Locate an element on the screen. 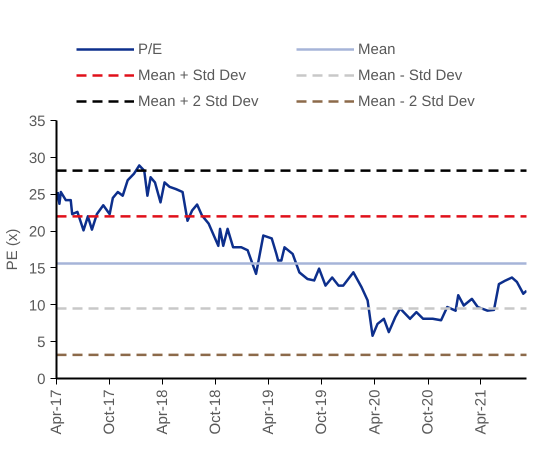 The image size is (560, 468). x-tick-label: Apr-17 is located at coordinates (56, 412).